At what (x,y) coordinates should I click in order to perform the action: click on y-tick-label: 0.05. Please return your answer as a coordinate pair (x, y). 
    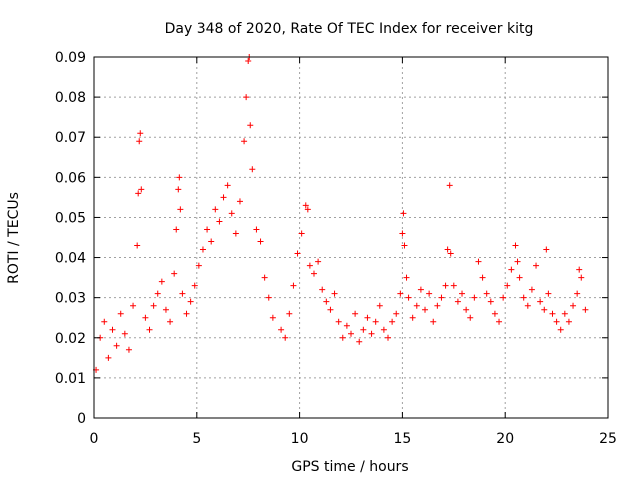
    Looking at the image, I should click on (70, 218).